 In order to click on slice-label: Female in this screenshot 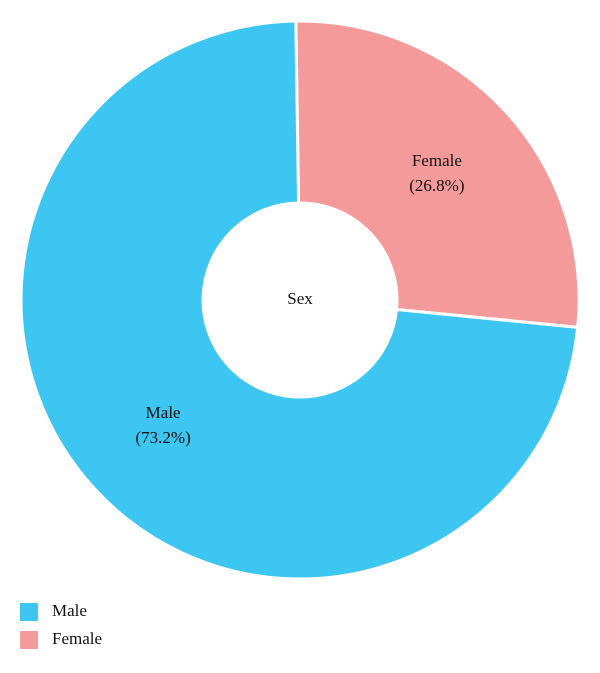, I will do `click(437, 160)`.